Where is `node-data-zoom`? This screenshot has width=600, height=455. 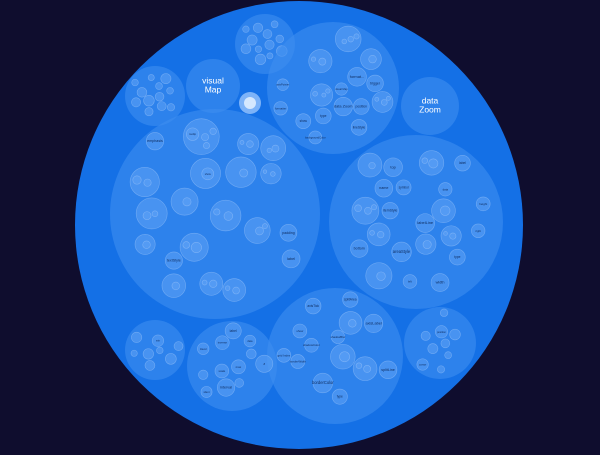
node-data-zoom is located at coordinates (430, 106).